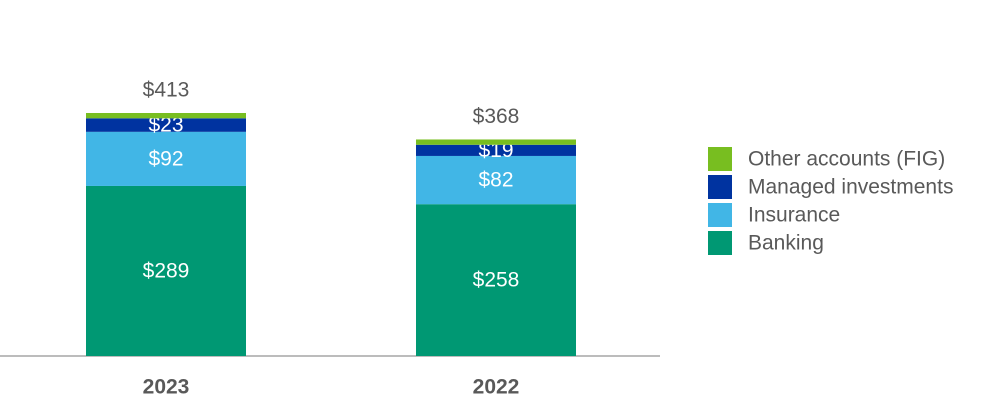 This screenshot has height=400, width=1000. What do you see at coordinates (850, 187) in the screenshot?
I see `legend-label: Managed investments` at bounding box center [850, 187].